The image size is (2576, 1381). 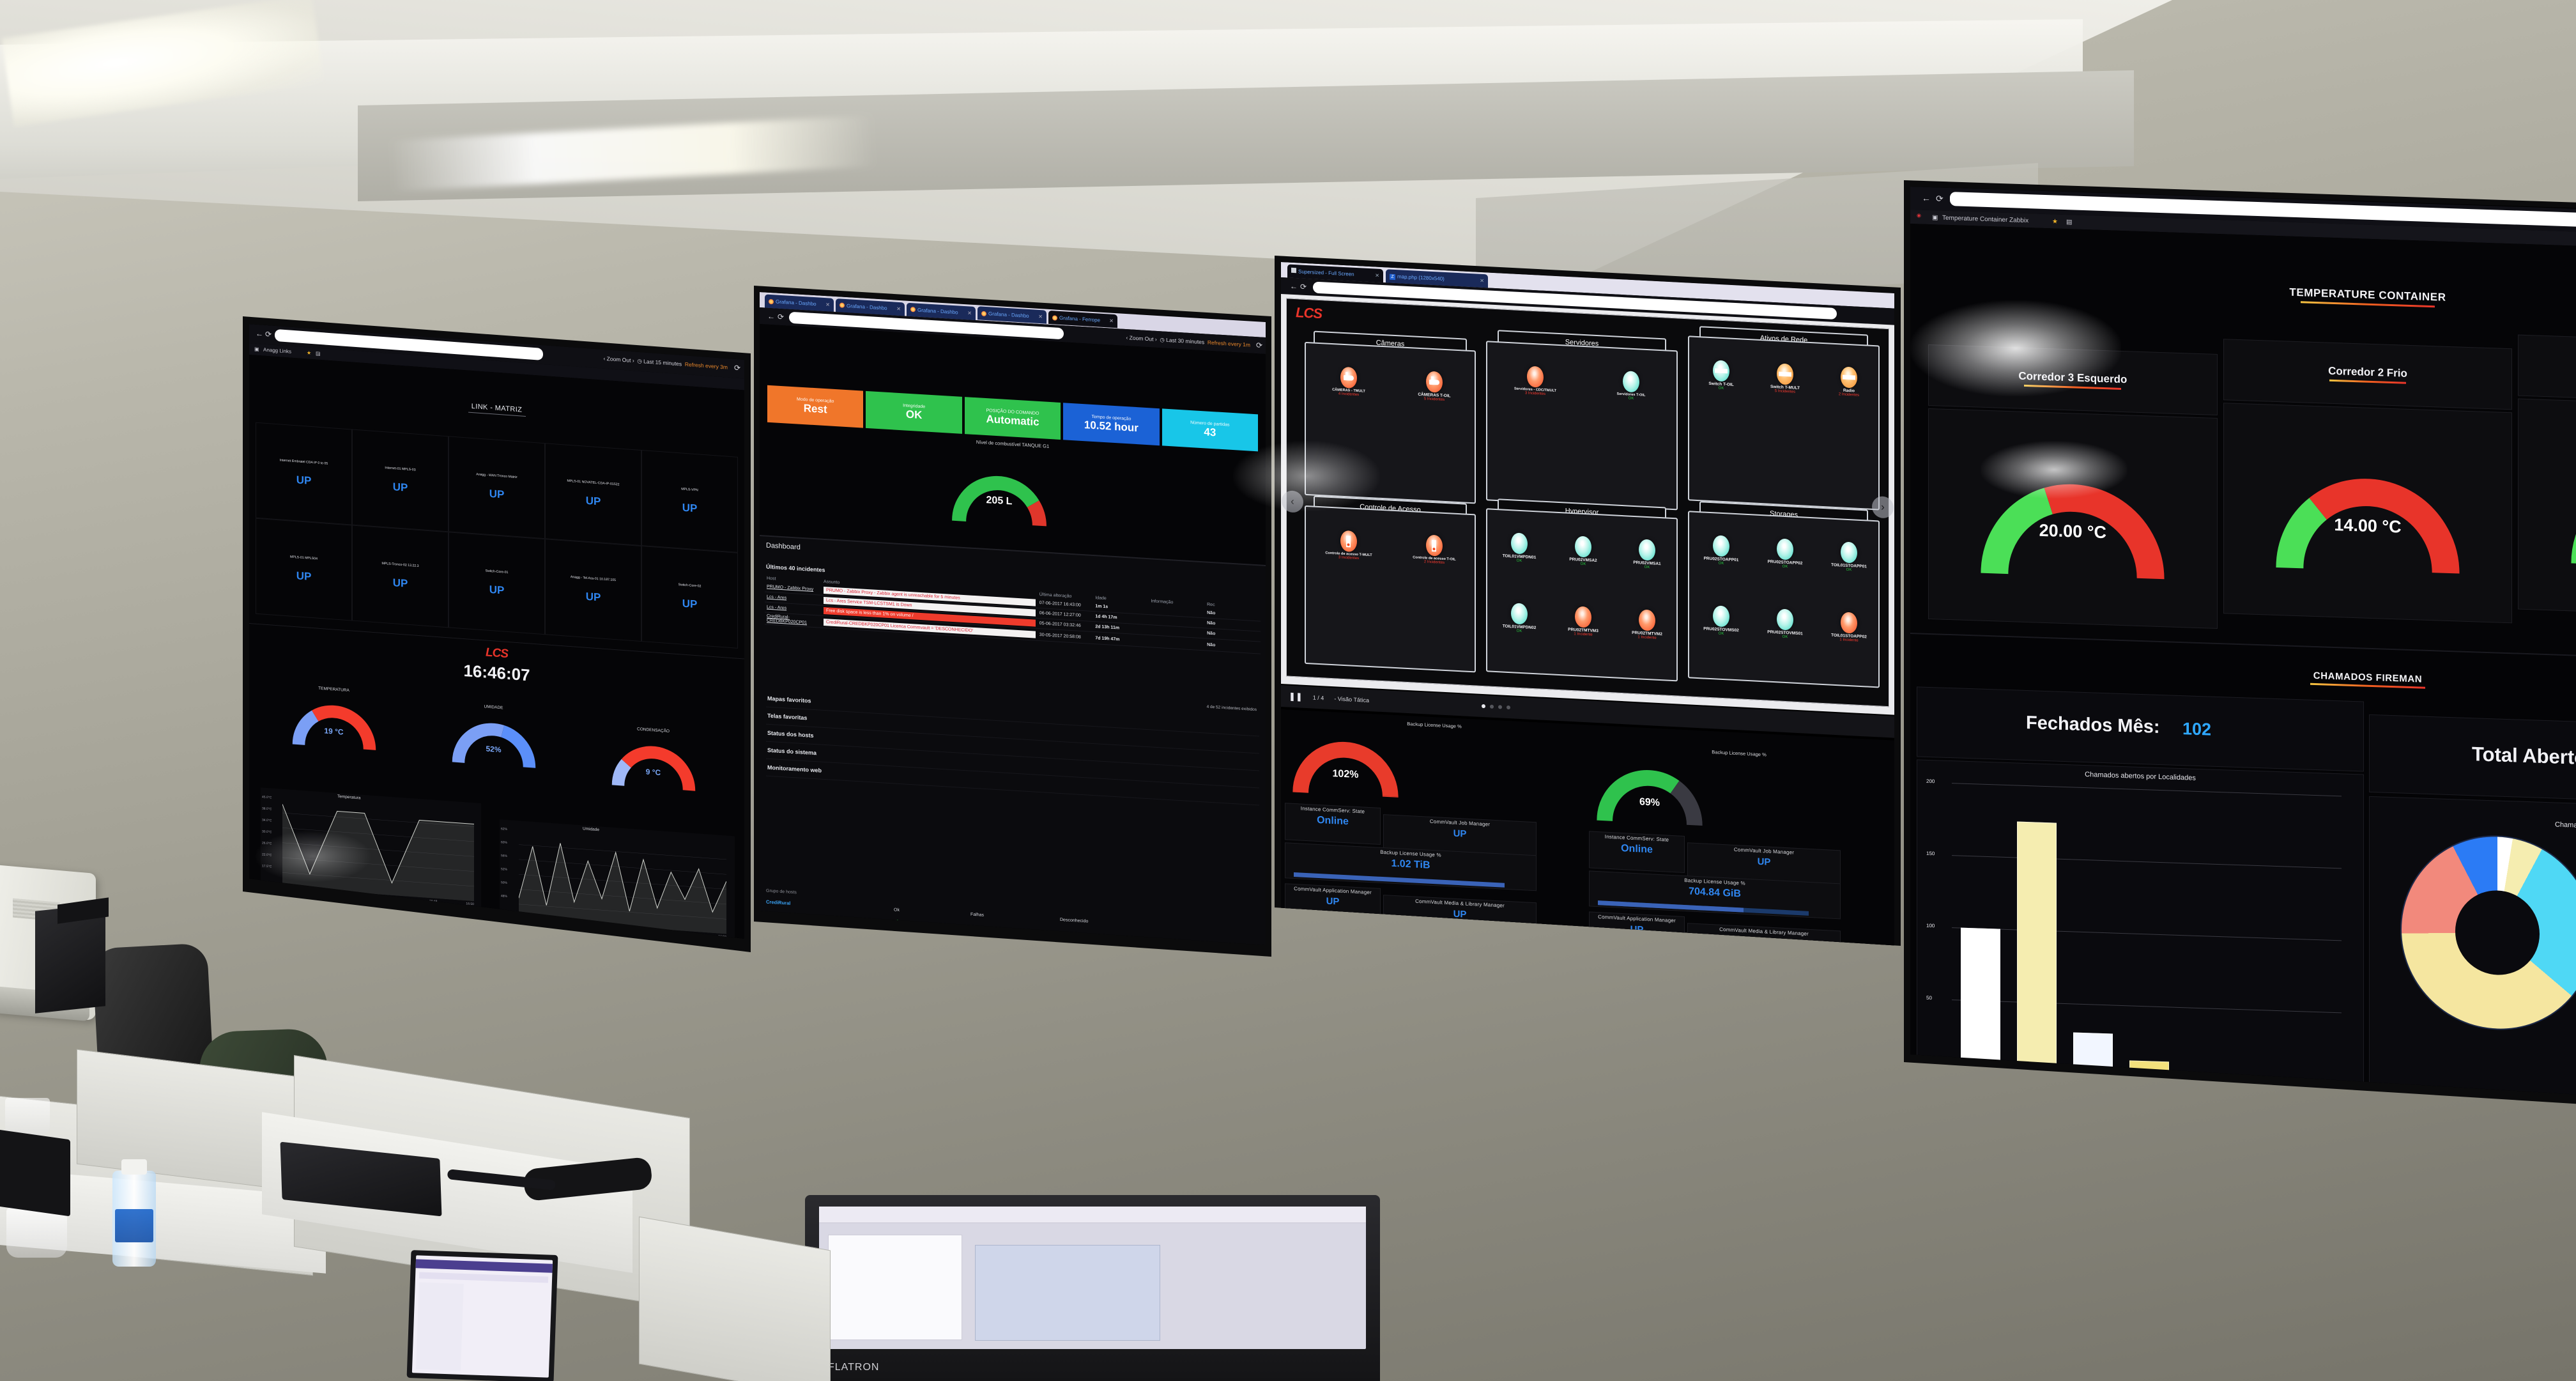 I want to click on m3-node: PRU02STOVMS02 OK, so click(x=1721, y=620).